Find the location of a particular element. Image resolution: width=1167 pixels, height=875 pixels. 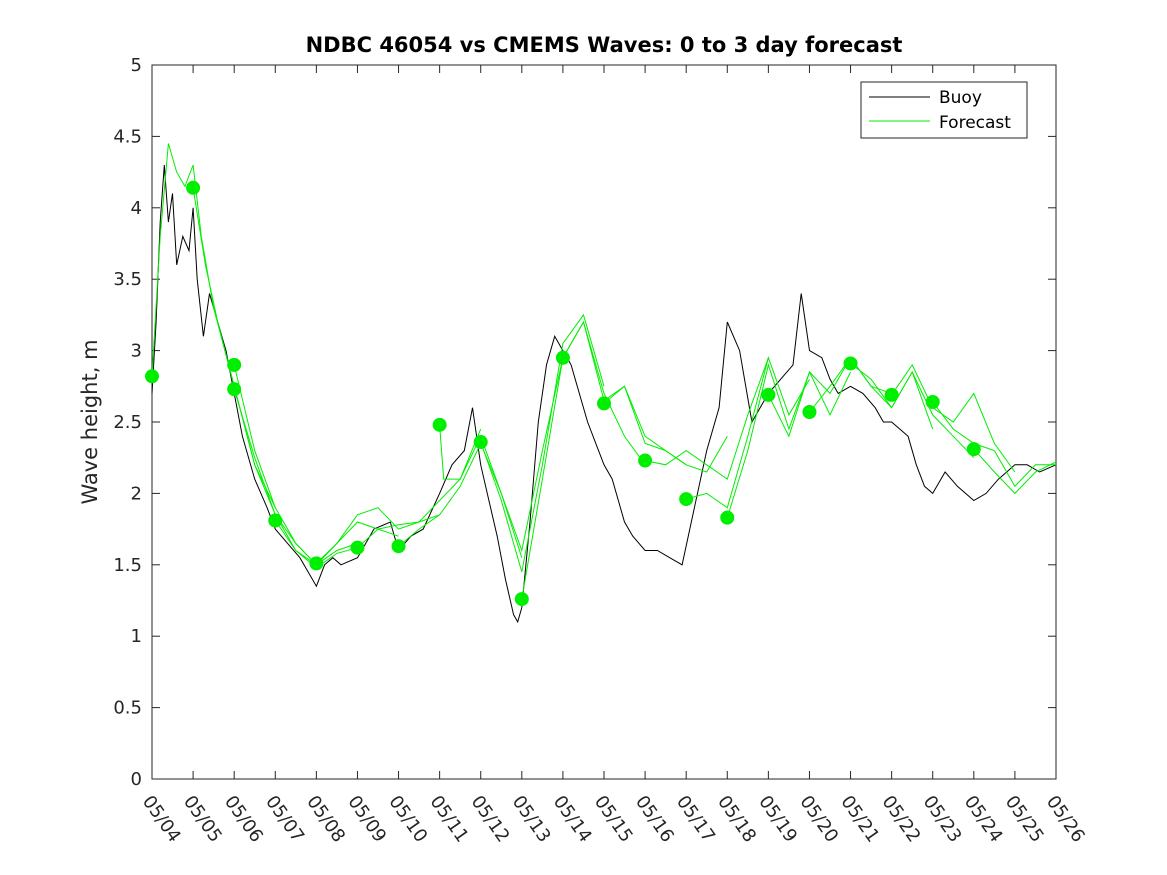

legend-forecast-label: Forecast is located at coordinates (975, 123).